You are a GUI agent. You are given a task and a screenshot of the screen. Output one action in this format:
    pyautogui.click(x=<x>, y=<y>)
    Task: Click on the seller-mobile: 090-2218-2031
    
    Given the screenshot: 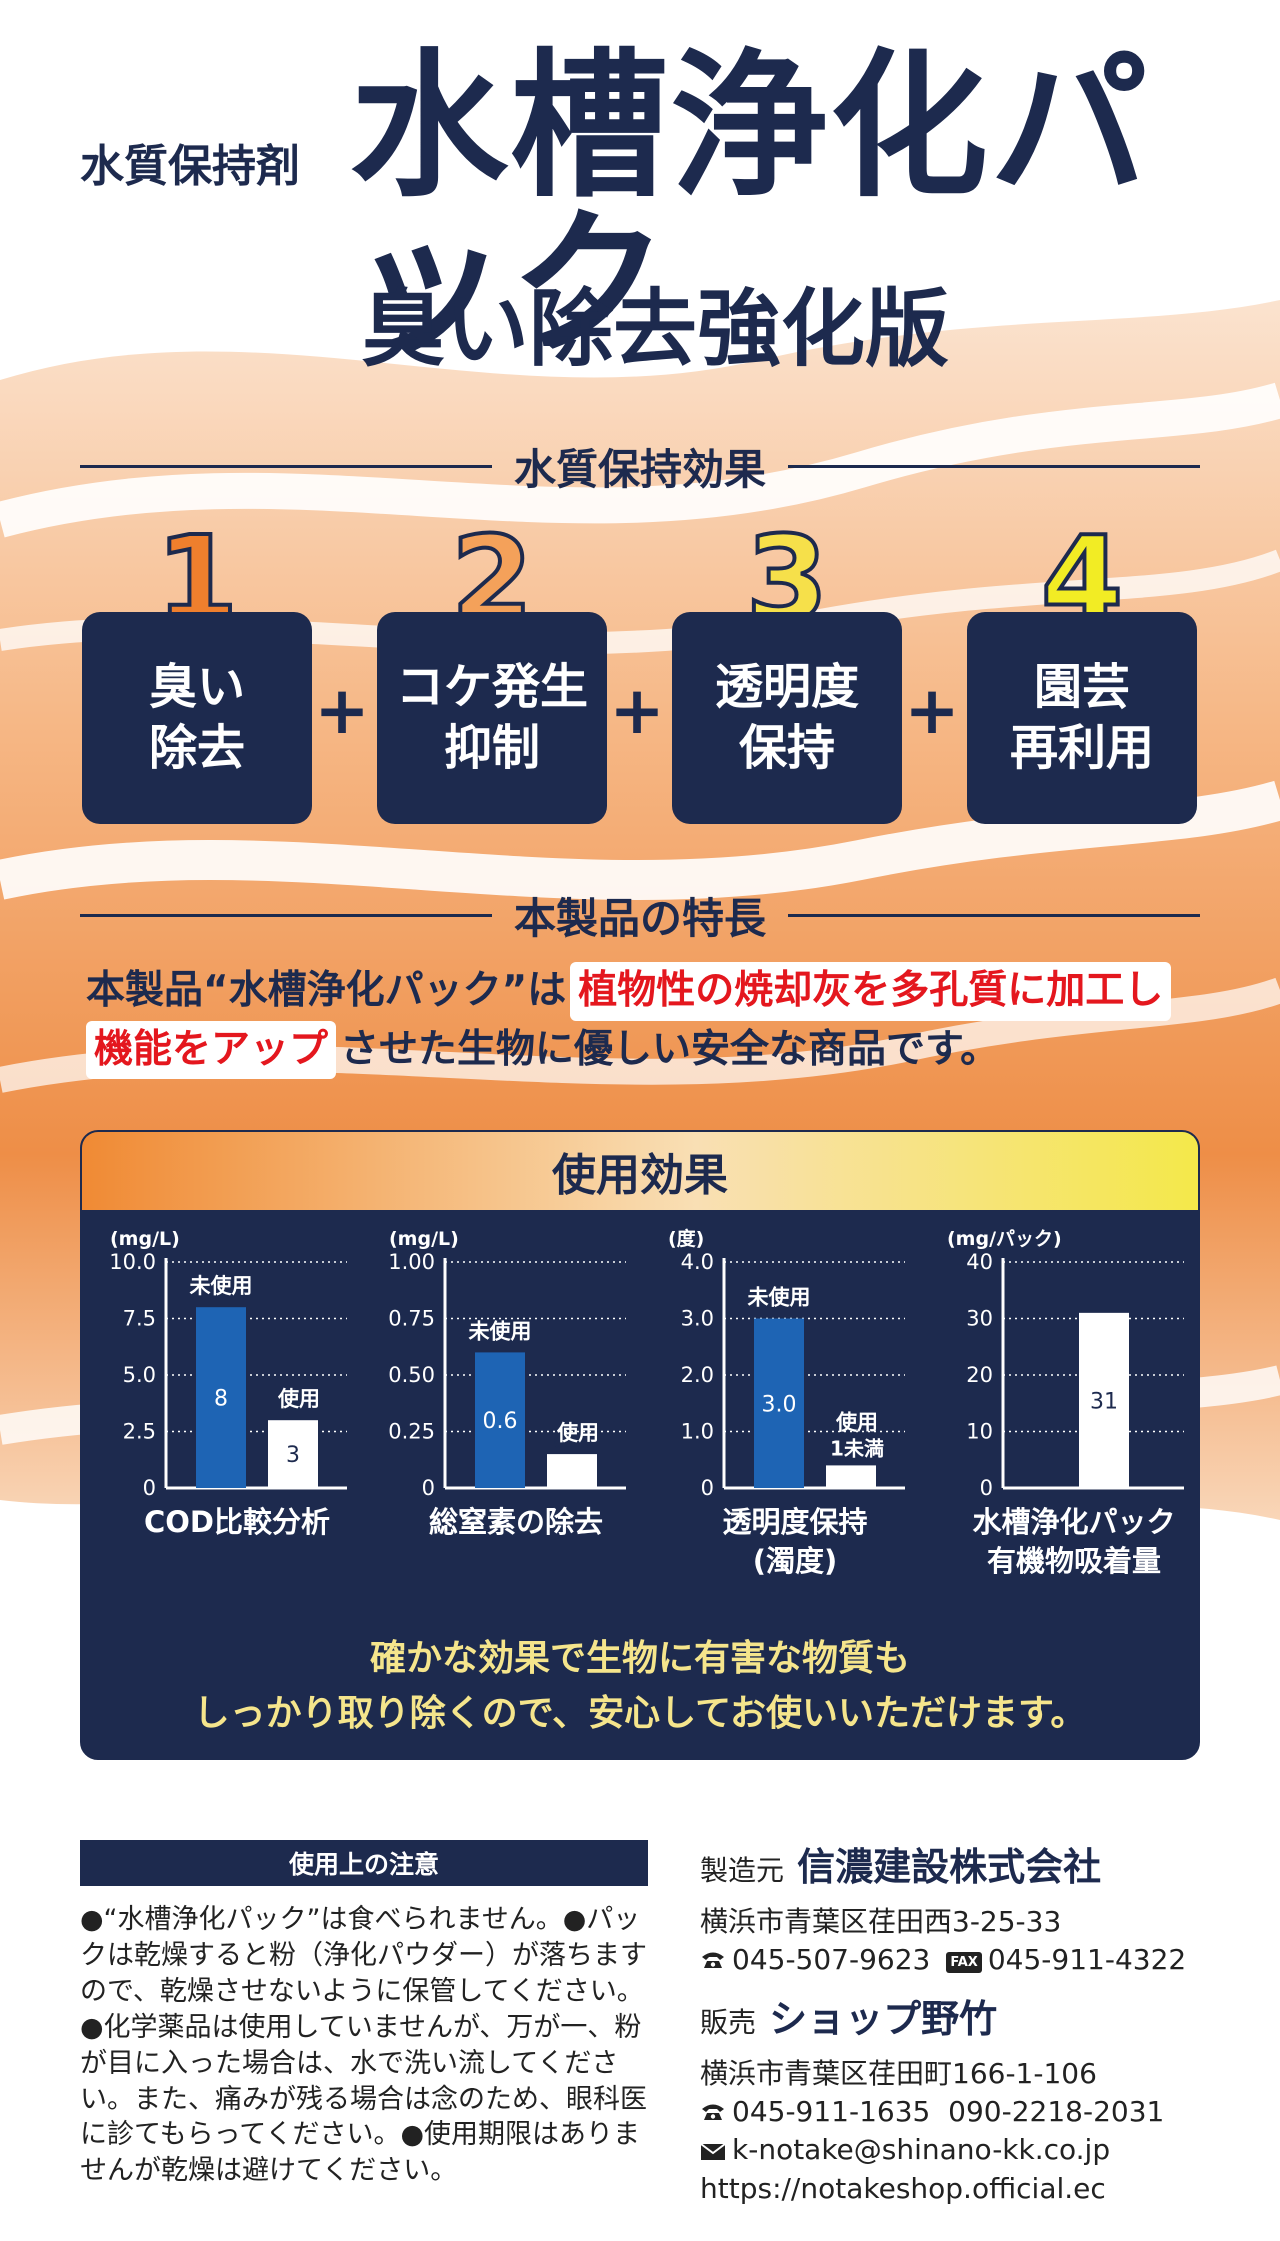 What is the action you would take?
    pyautogui.click(x=1056, y=2111)
    